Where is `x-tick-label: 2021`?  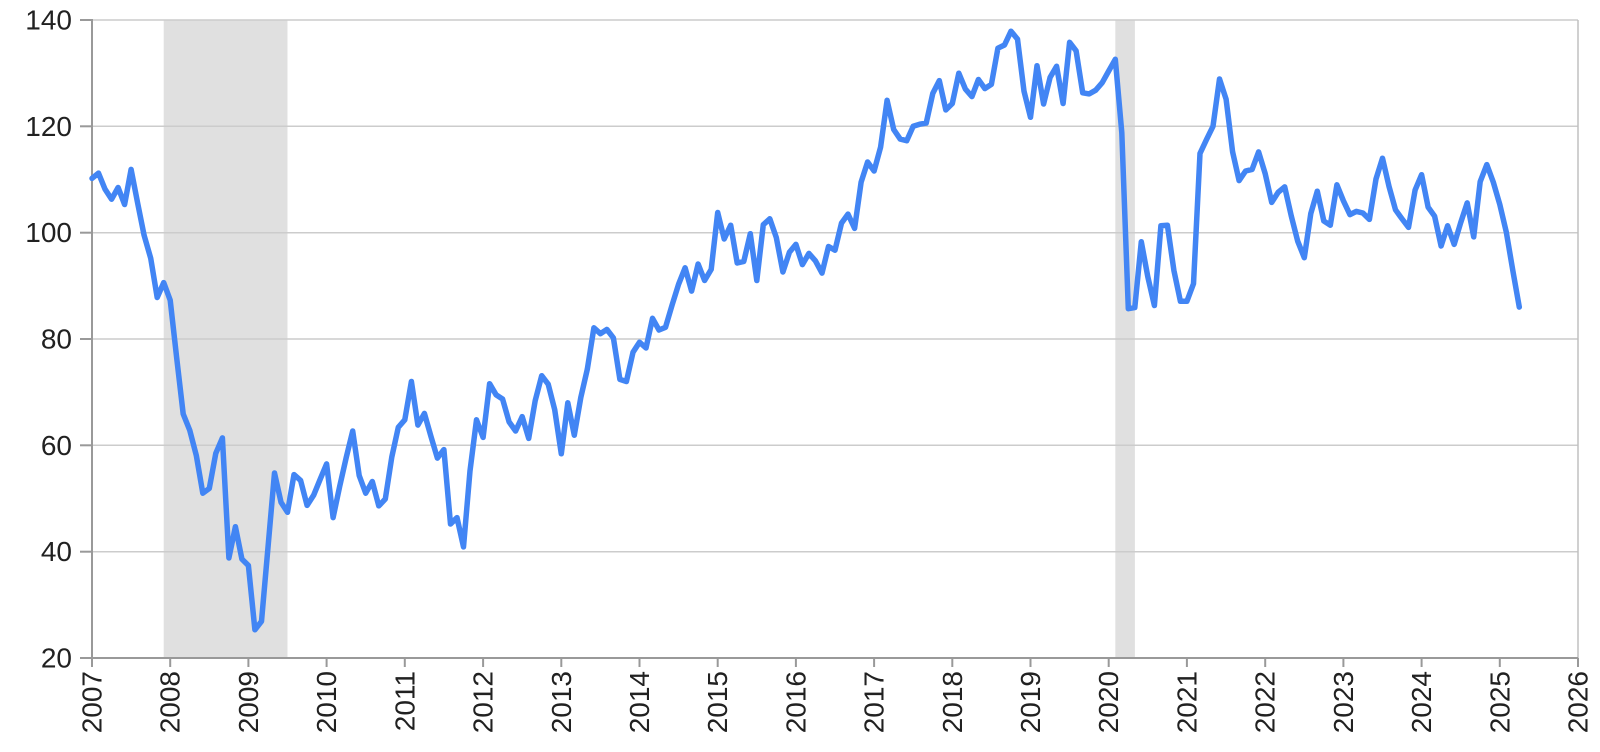 x-tick-label: 2021 is located at coordinates (1186, 702).